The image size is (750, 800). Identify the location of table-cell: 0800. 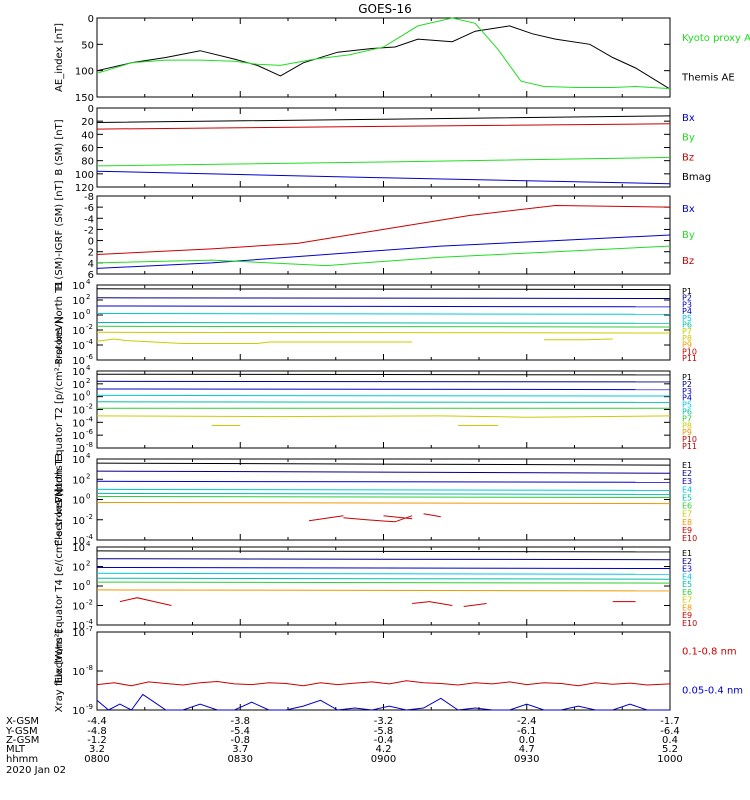
(96, 759).